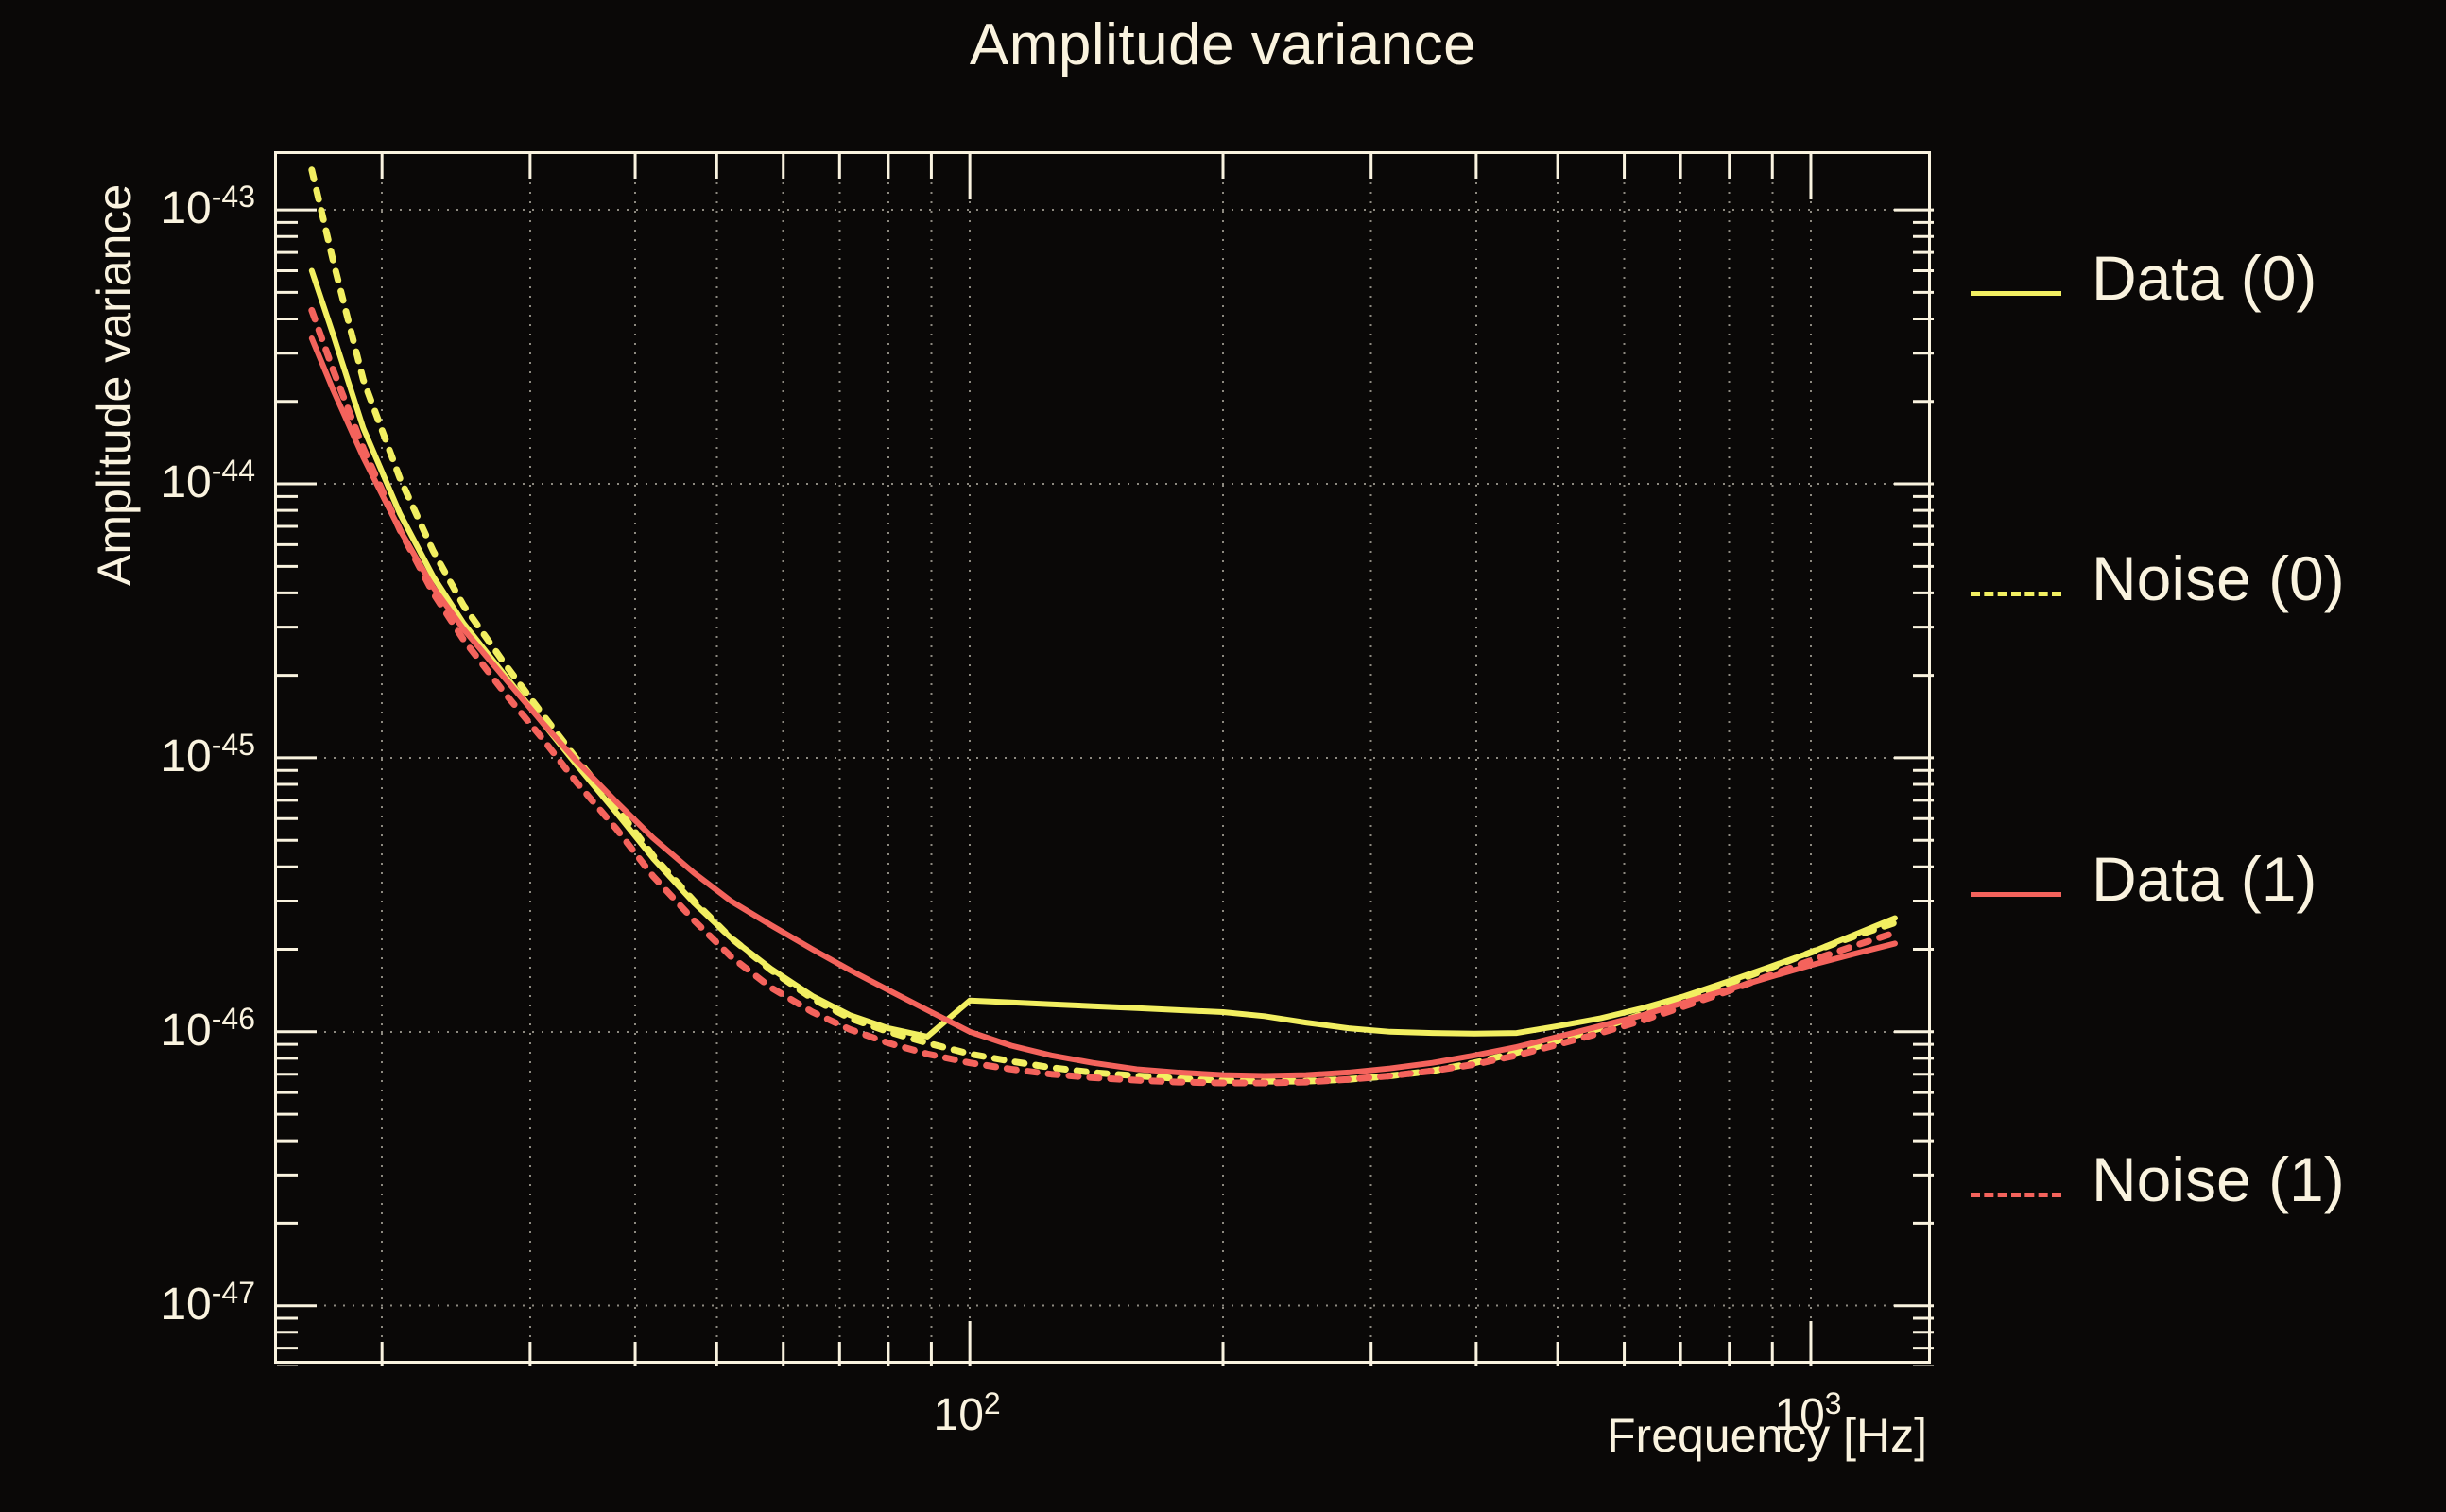 The height and width of the screenshot is (1512, 2446). Describe the element at coordinates (2204, 879) in the screenshot. I see `legend-label-2: Data (1)` at that location.